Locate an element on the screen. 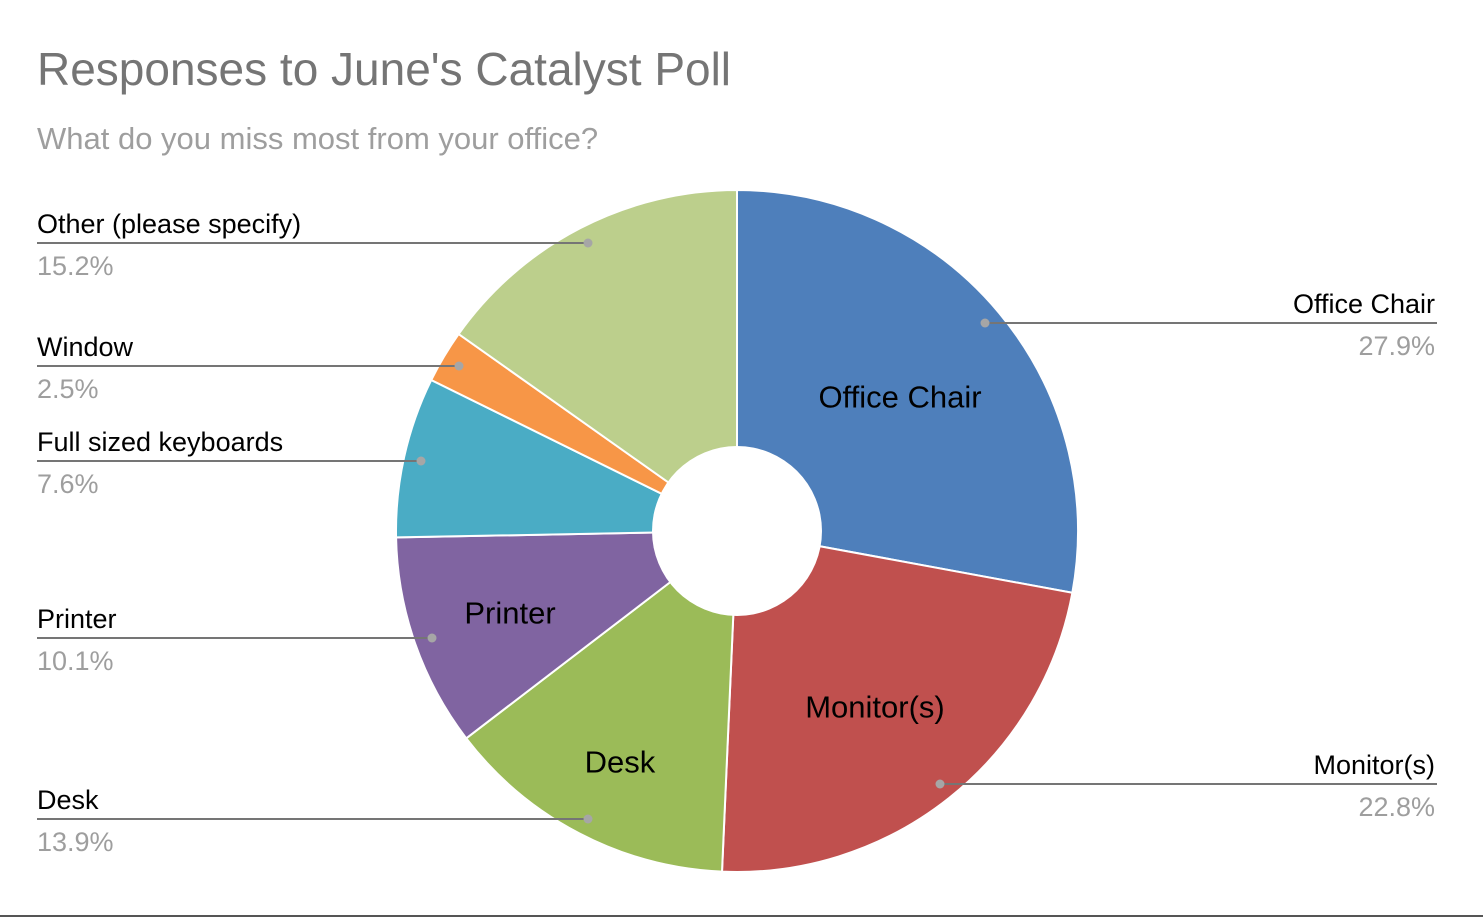  callout-percent-desk: 13.9% is located at coordinates (75, 842).